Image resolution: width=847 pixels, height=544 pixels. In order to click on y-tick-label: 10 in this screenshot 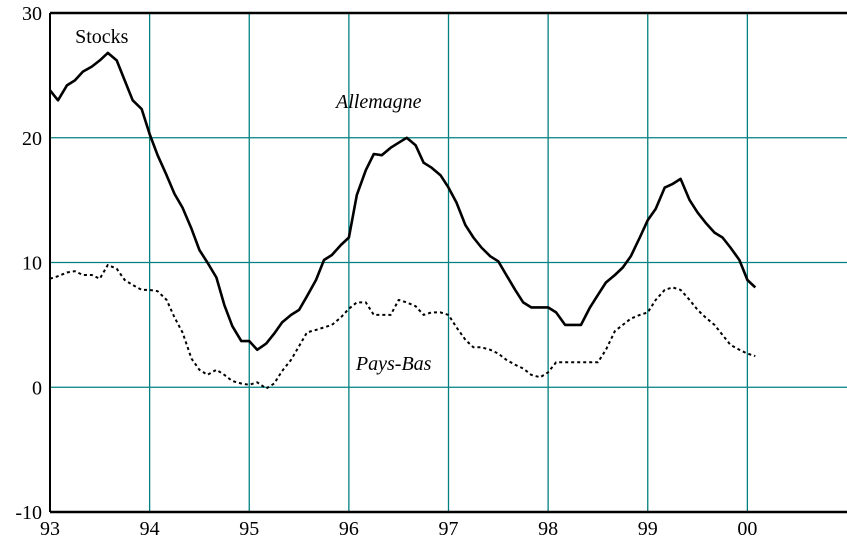, I will do `click(32, 264)`.